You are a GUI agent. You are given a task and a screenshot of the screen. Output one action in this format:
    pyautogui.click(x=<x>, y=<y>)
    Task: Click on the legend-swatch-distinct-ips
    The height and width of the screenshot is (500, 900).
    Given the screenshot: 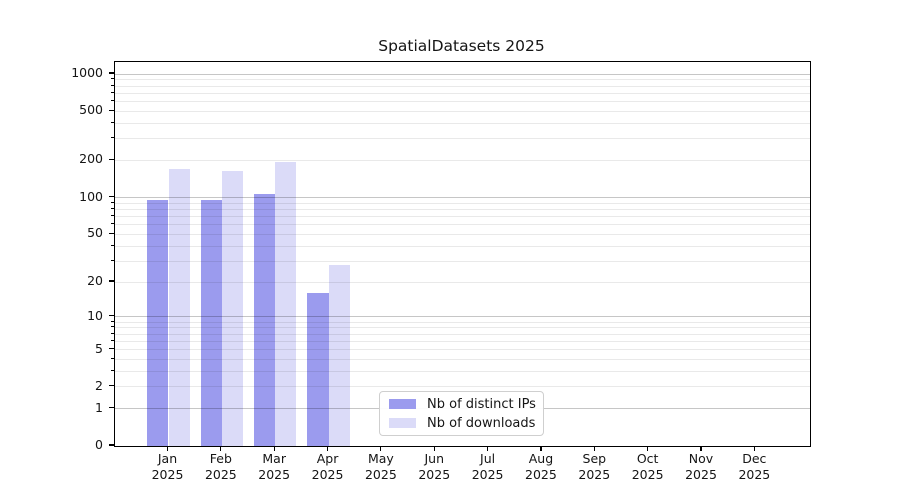 What is the action you would take?
    pyautogui.click(x=402, y=404)
    